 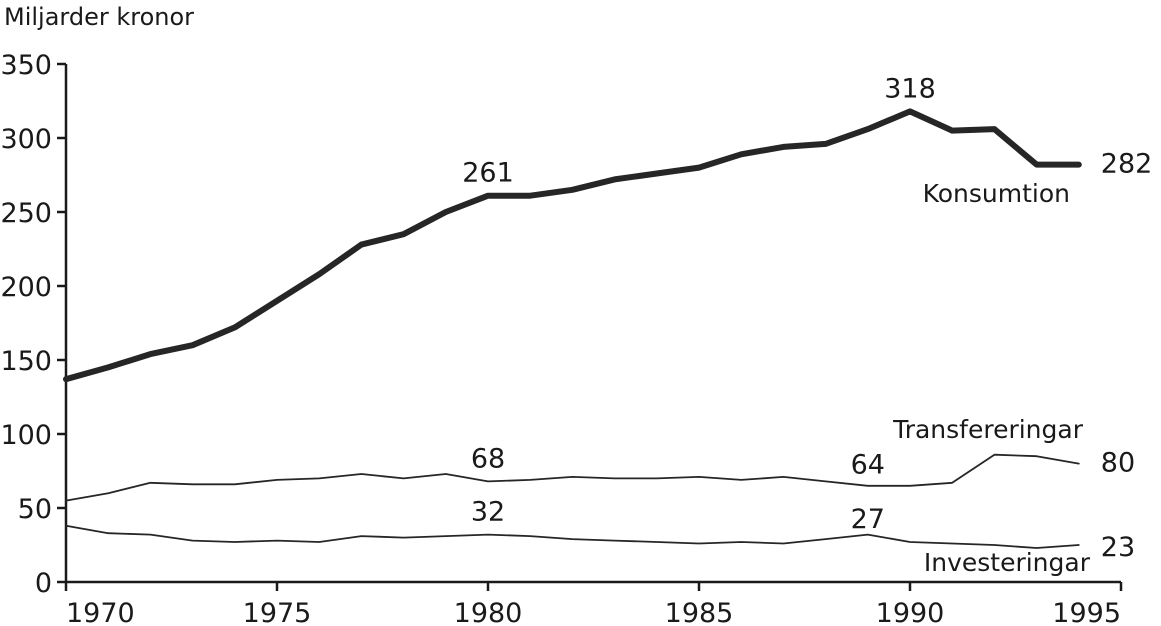 I want to click on y-tick-label: 350, so click(x=26, y=65).